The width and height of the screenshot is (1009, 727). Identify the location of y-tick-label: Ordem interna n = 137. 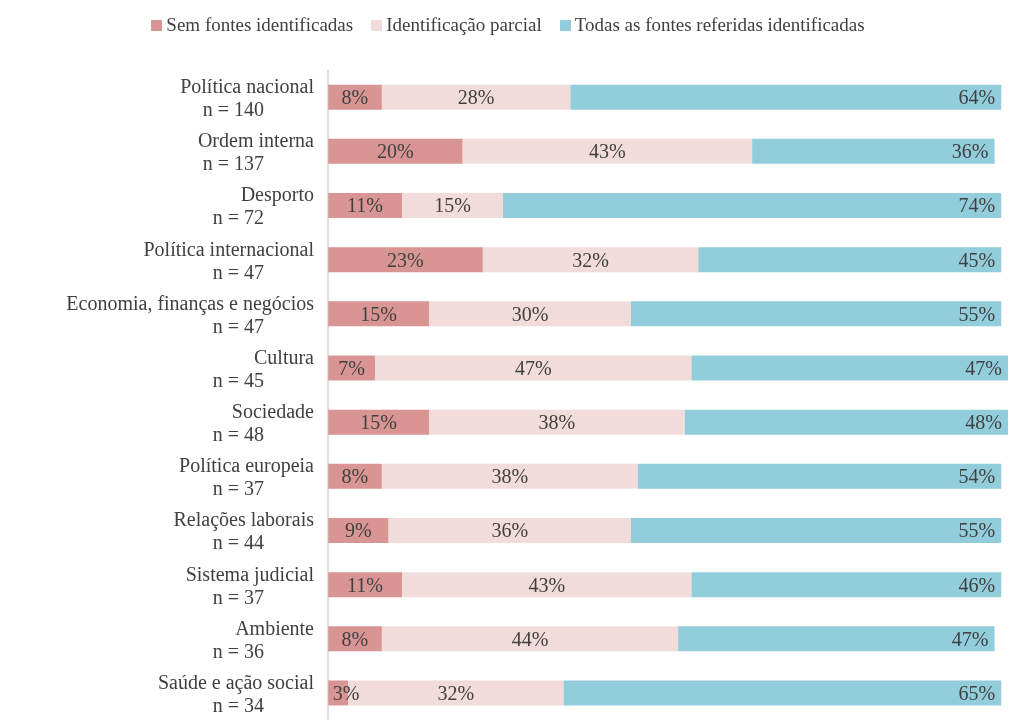
(256, 152).